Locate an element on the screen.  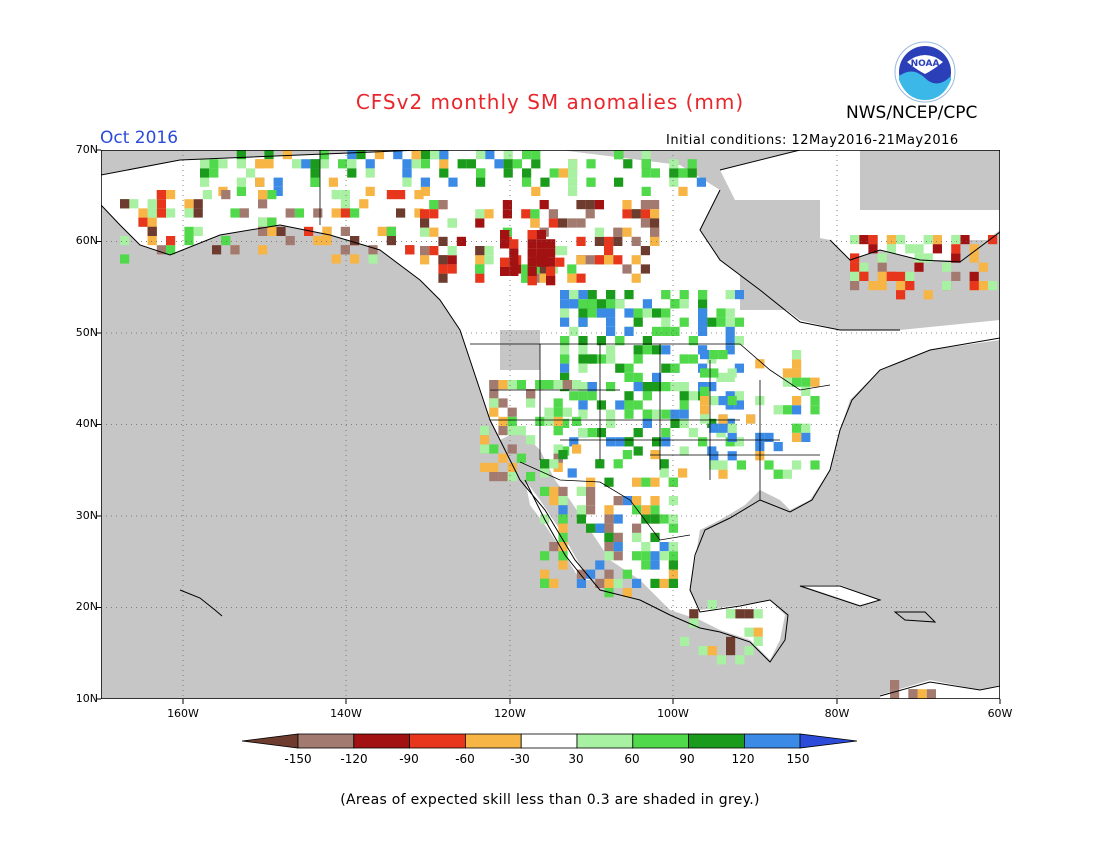
lon-label-80w: 80W is located at coordinates (837, 713).